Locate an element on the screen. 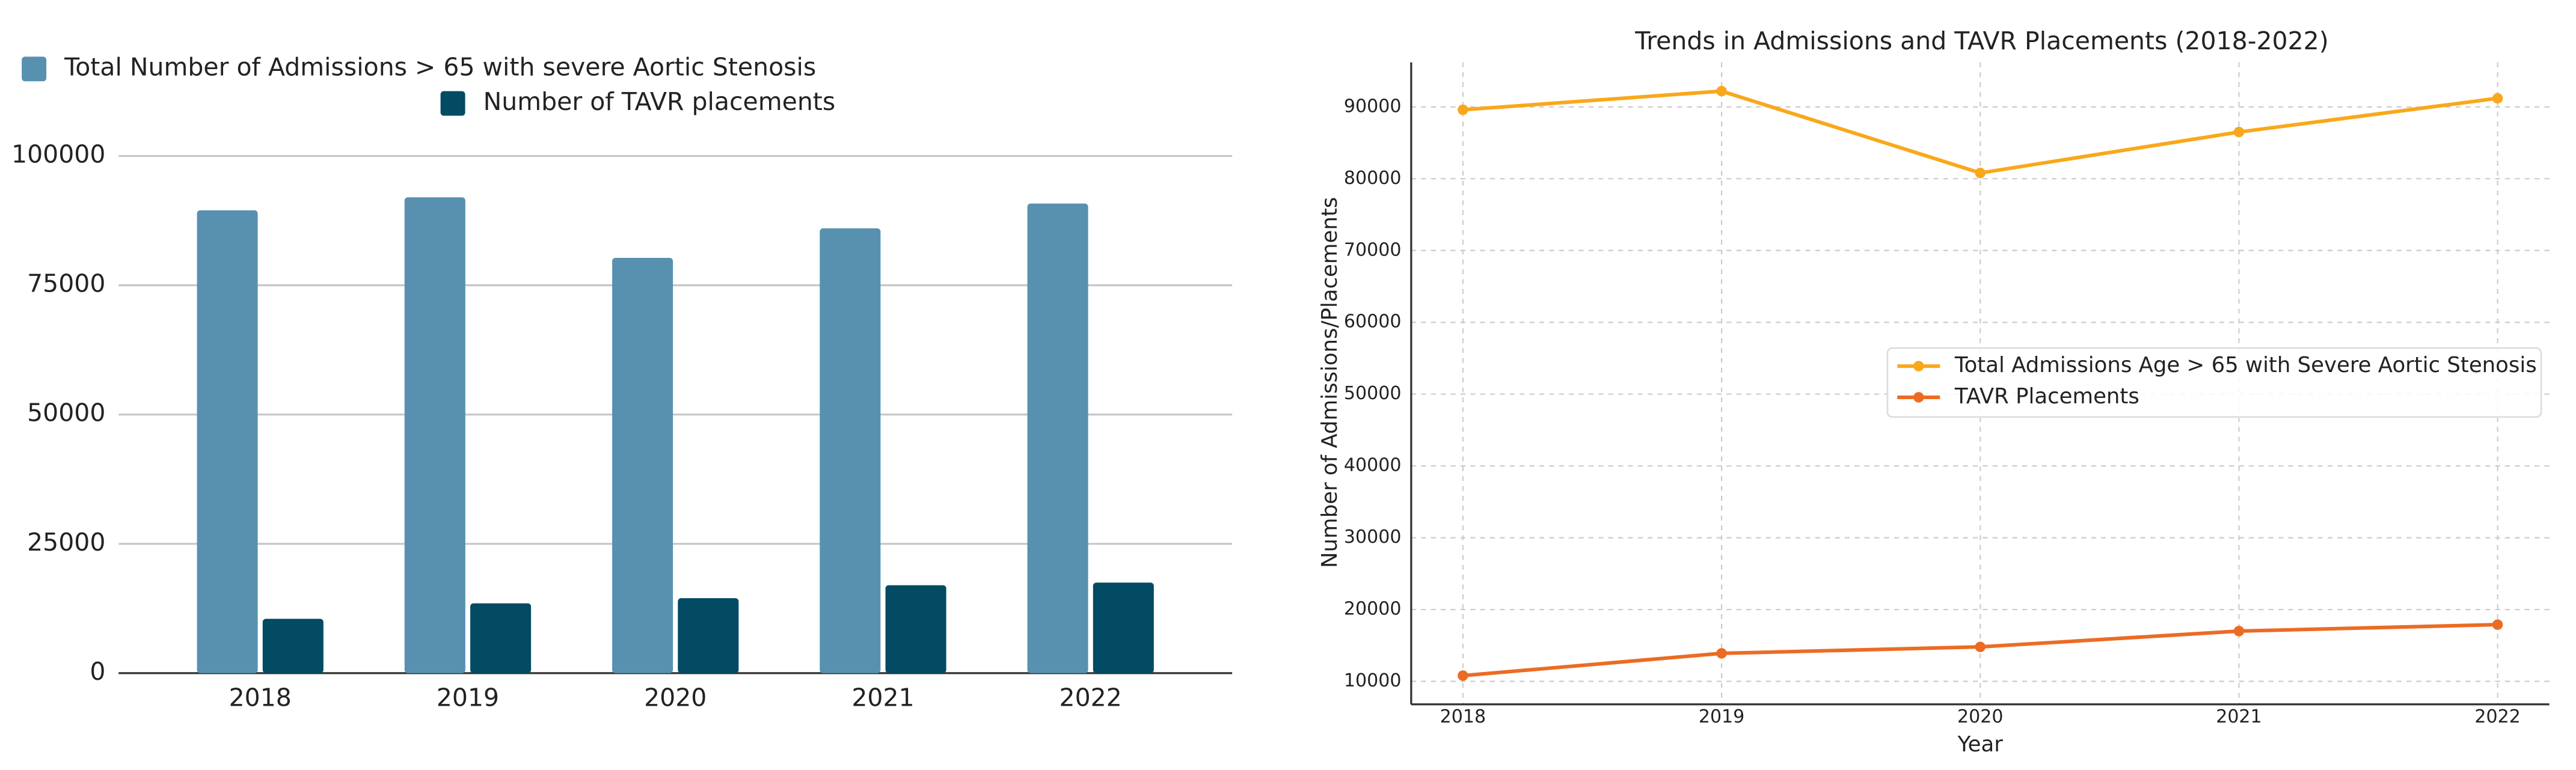  y-tick-label: 0 is located at coordinates (97, 671).